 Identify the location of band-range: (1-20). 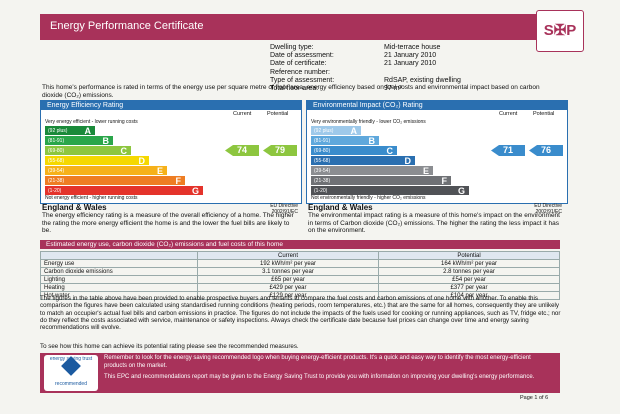
(55, 191).